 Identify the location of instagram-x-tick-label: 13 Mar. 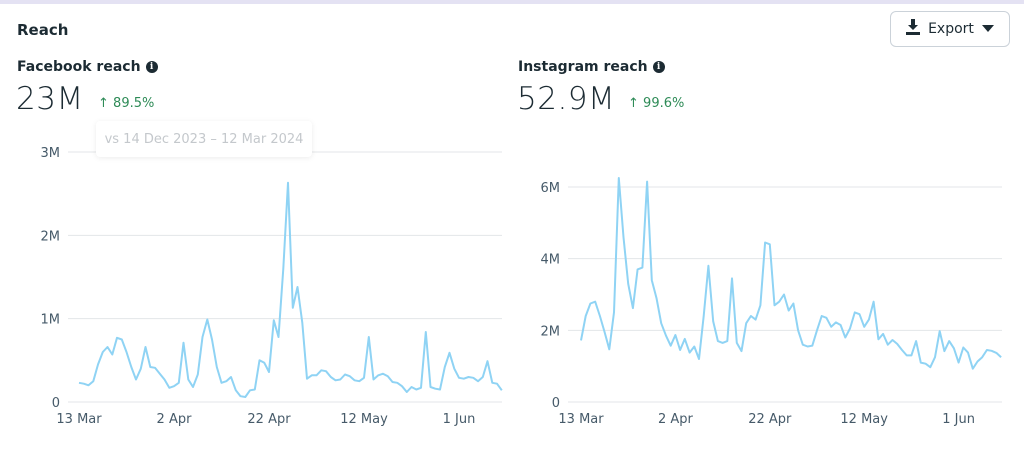
(581, 419).